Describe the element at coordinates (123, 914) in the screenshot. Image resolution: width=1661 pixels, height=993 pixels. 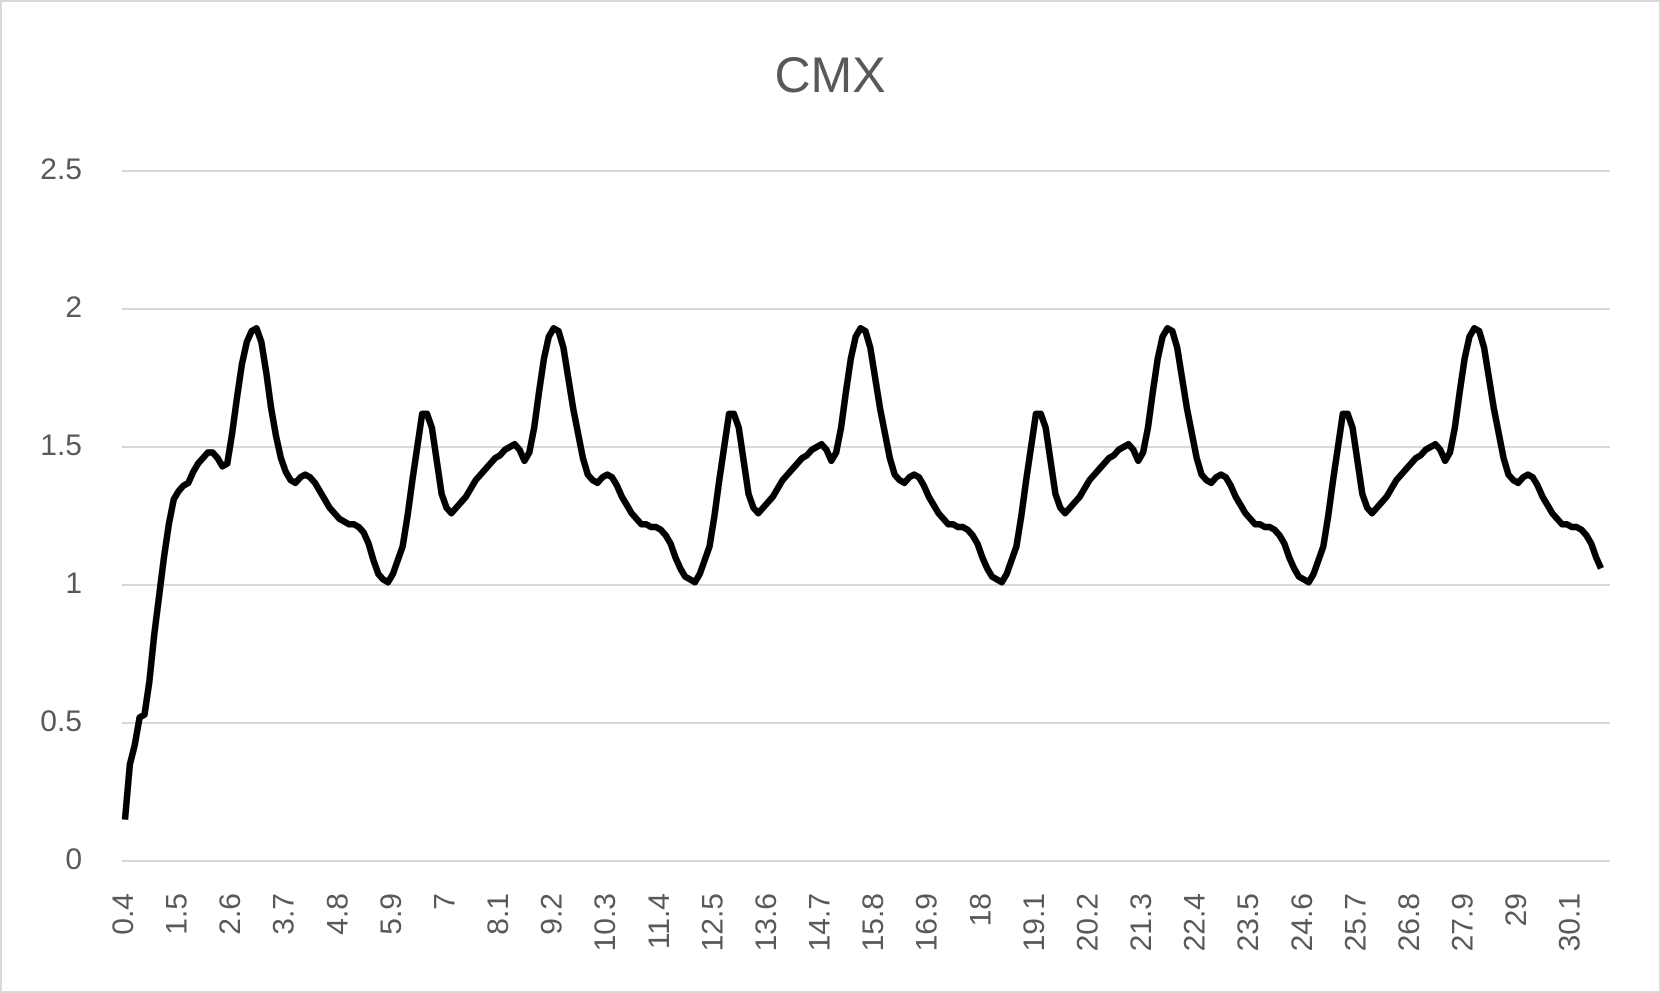
I see `x-tick-label: 0.4` at that location.